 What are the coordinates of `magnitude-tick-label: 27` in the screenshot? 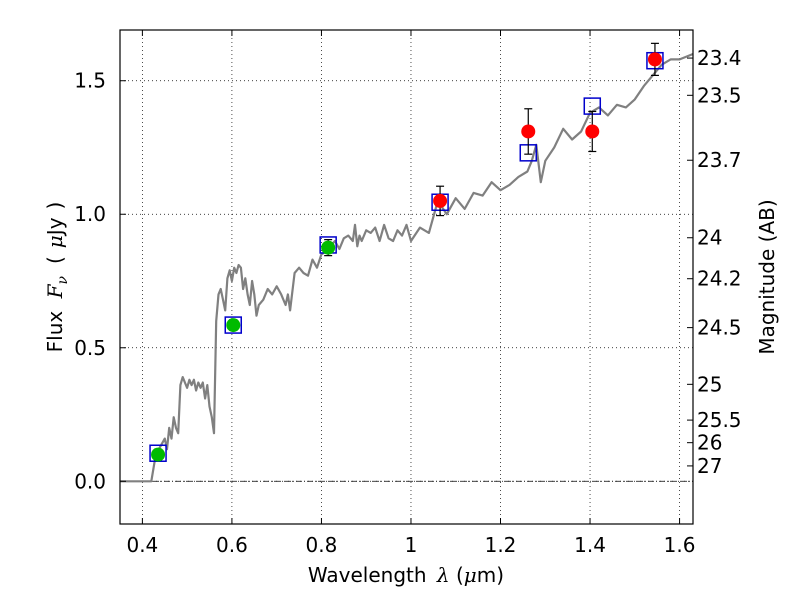 It's located at (709, 466).